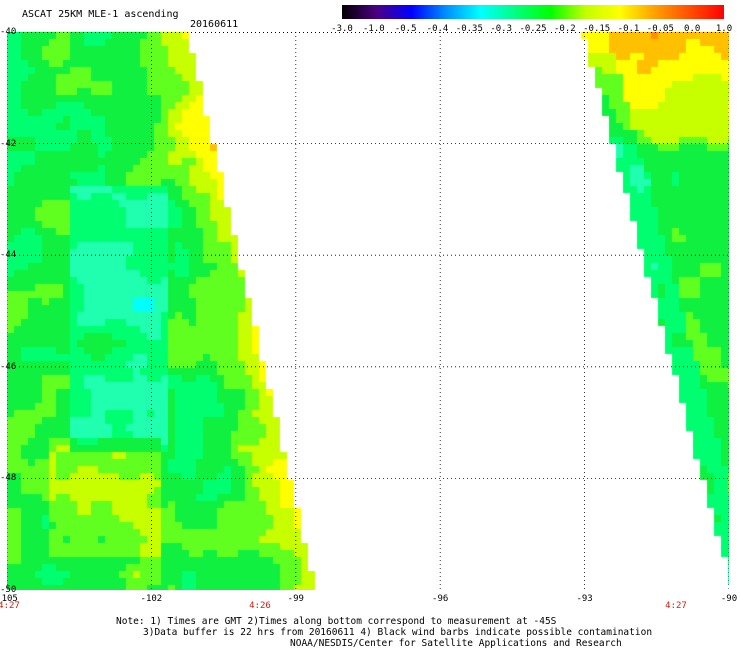 This screenshot has width=740, height=650. What do you see at coordinates (8, 478) in the screenshot?
I see `latitude-label: -48` at bounding box center [8, 478].